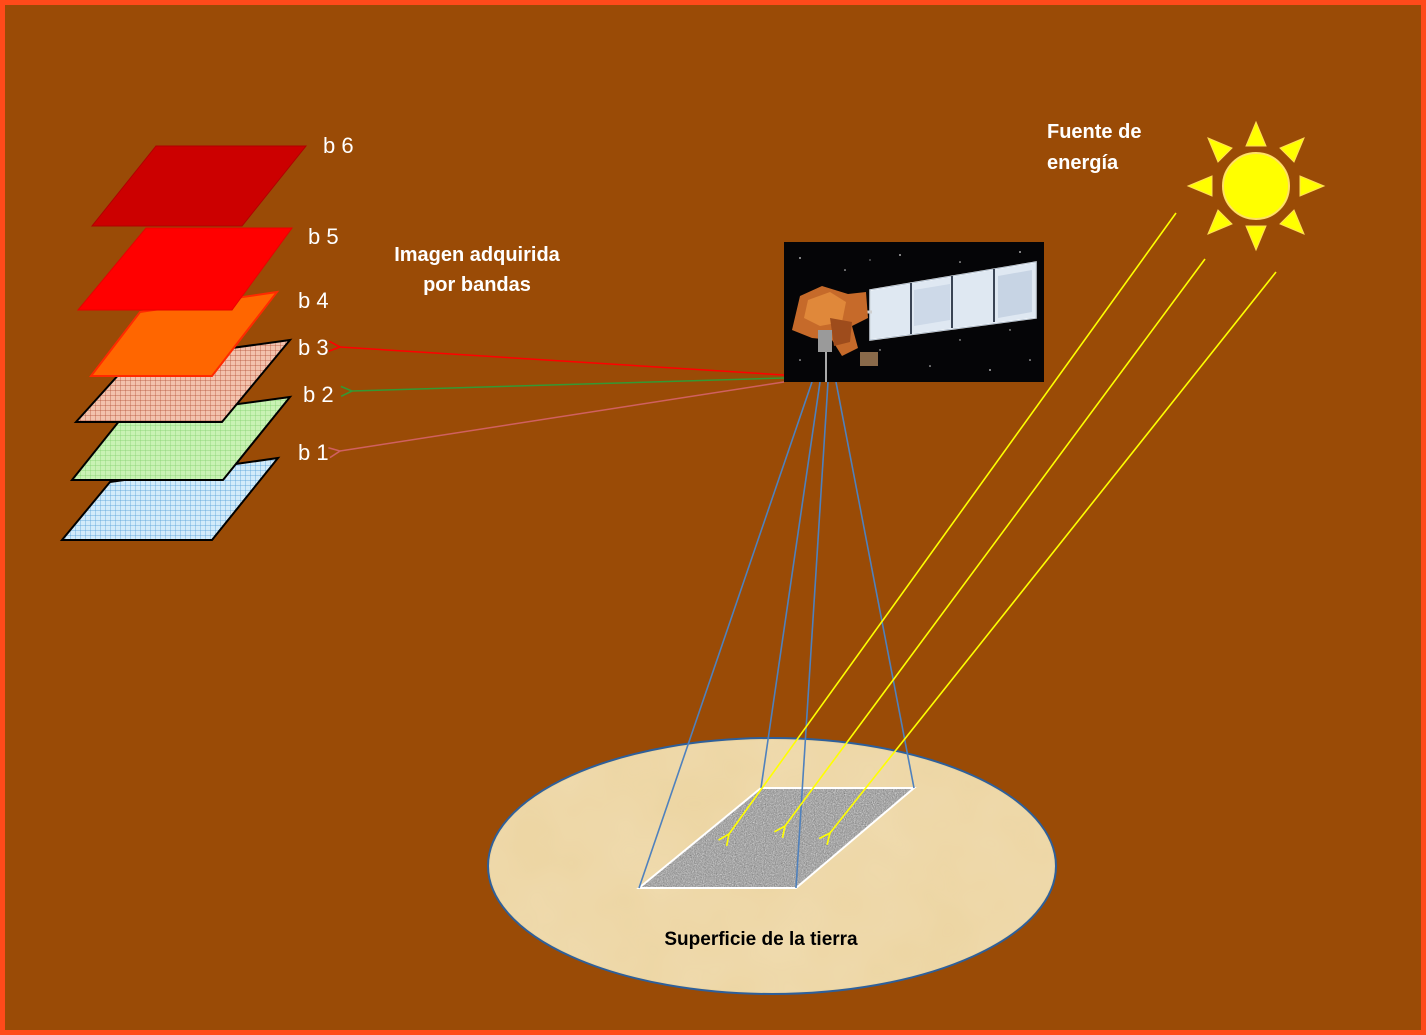 This screenshot has width=1426, height=1035. Describe the element at coordinates (338, 145) in the screenshot. I see `band-6-label: b 6` at that location.